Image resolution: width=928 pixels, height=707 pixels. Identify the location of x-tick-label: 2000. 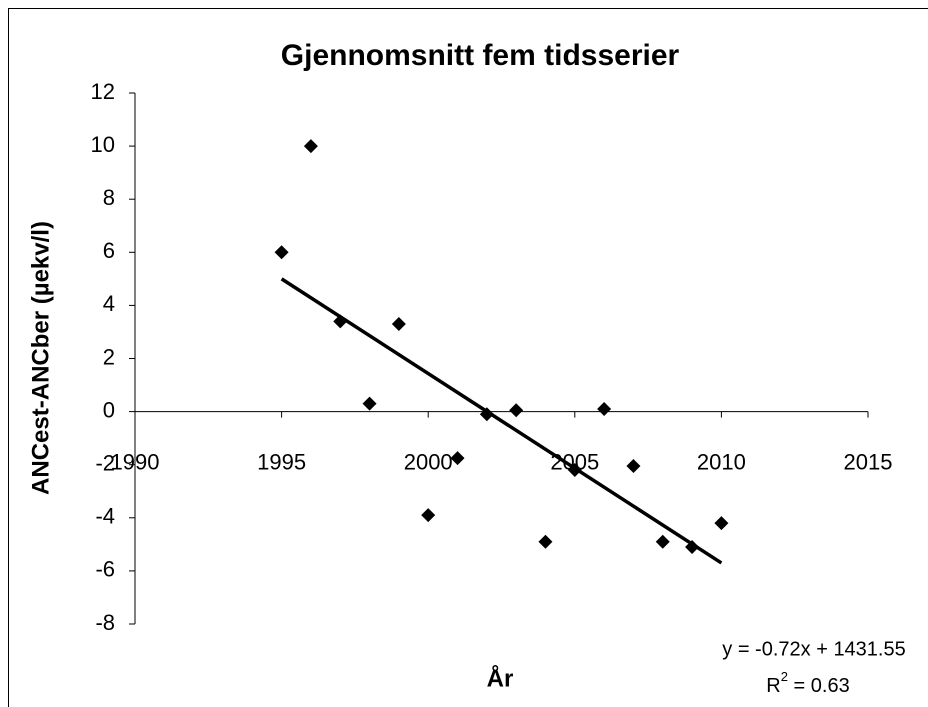
(428, 461).